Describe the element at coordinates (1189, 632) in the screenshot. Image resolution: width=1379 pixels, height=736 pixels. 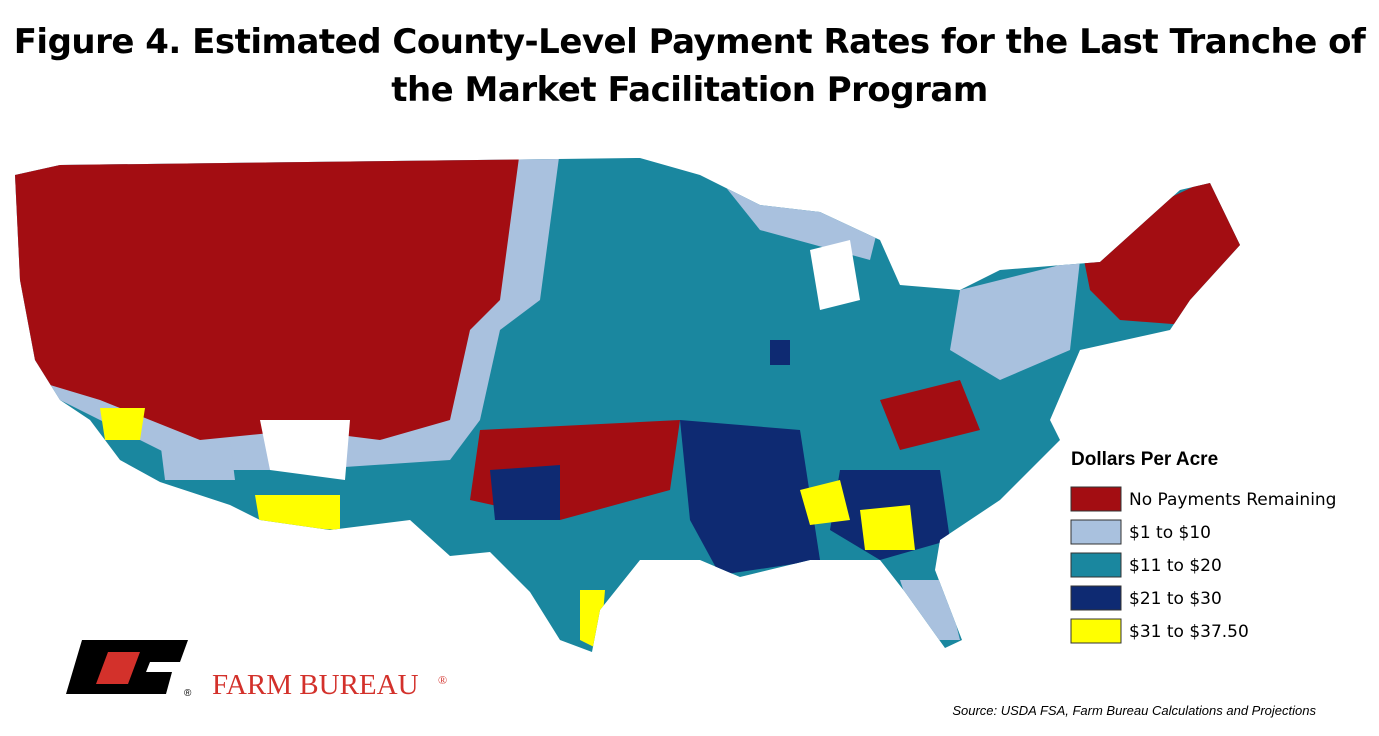
I see `legend-label: $31 to $37.50` at that location.